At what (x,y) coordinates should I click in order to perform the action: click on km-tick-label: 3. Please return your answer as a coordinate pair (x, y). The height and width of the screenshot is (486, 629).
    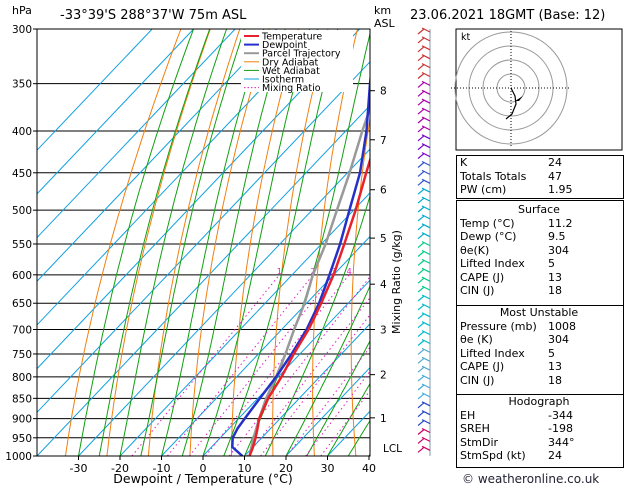
    Looking at the image, I should click on (383, 331).